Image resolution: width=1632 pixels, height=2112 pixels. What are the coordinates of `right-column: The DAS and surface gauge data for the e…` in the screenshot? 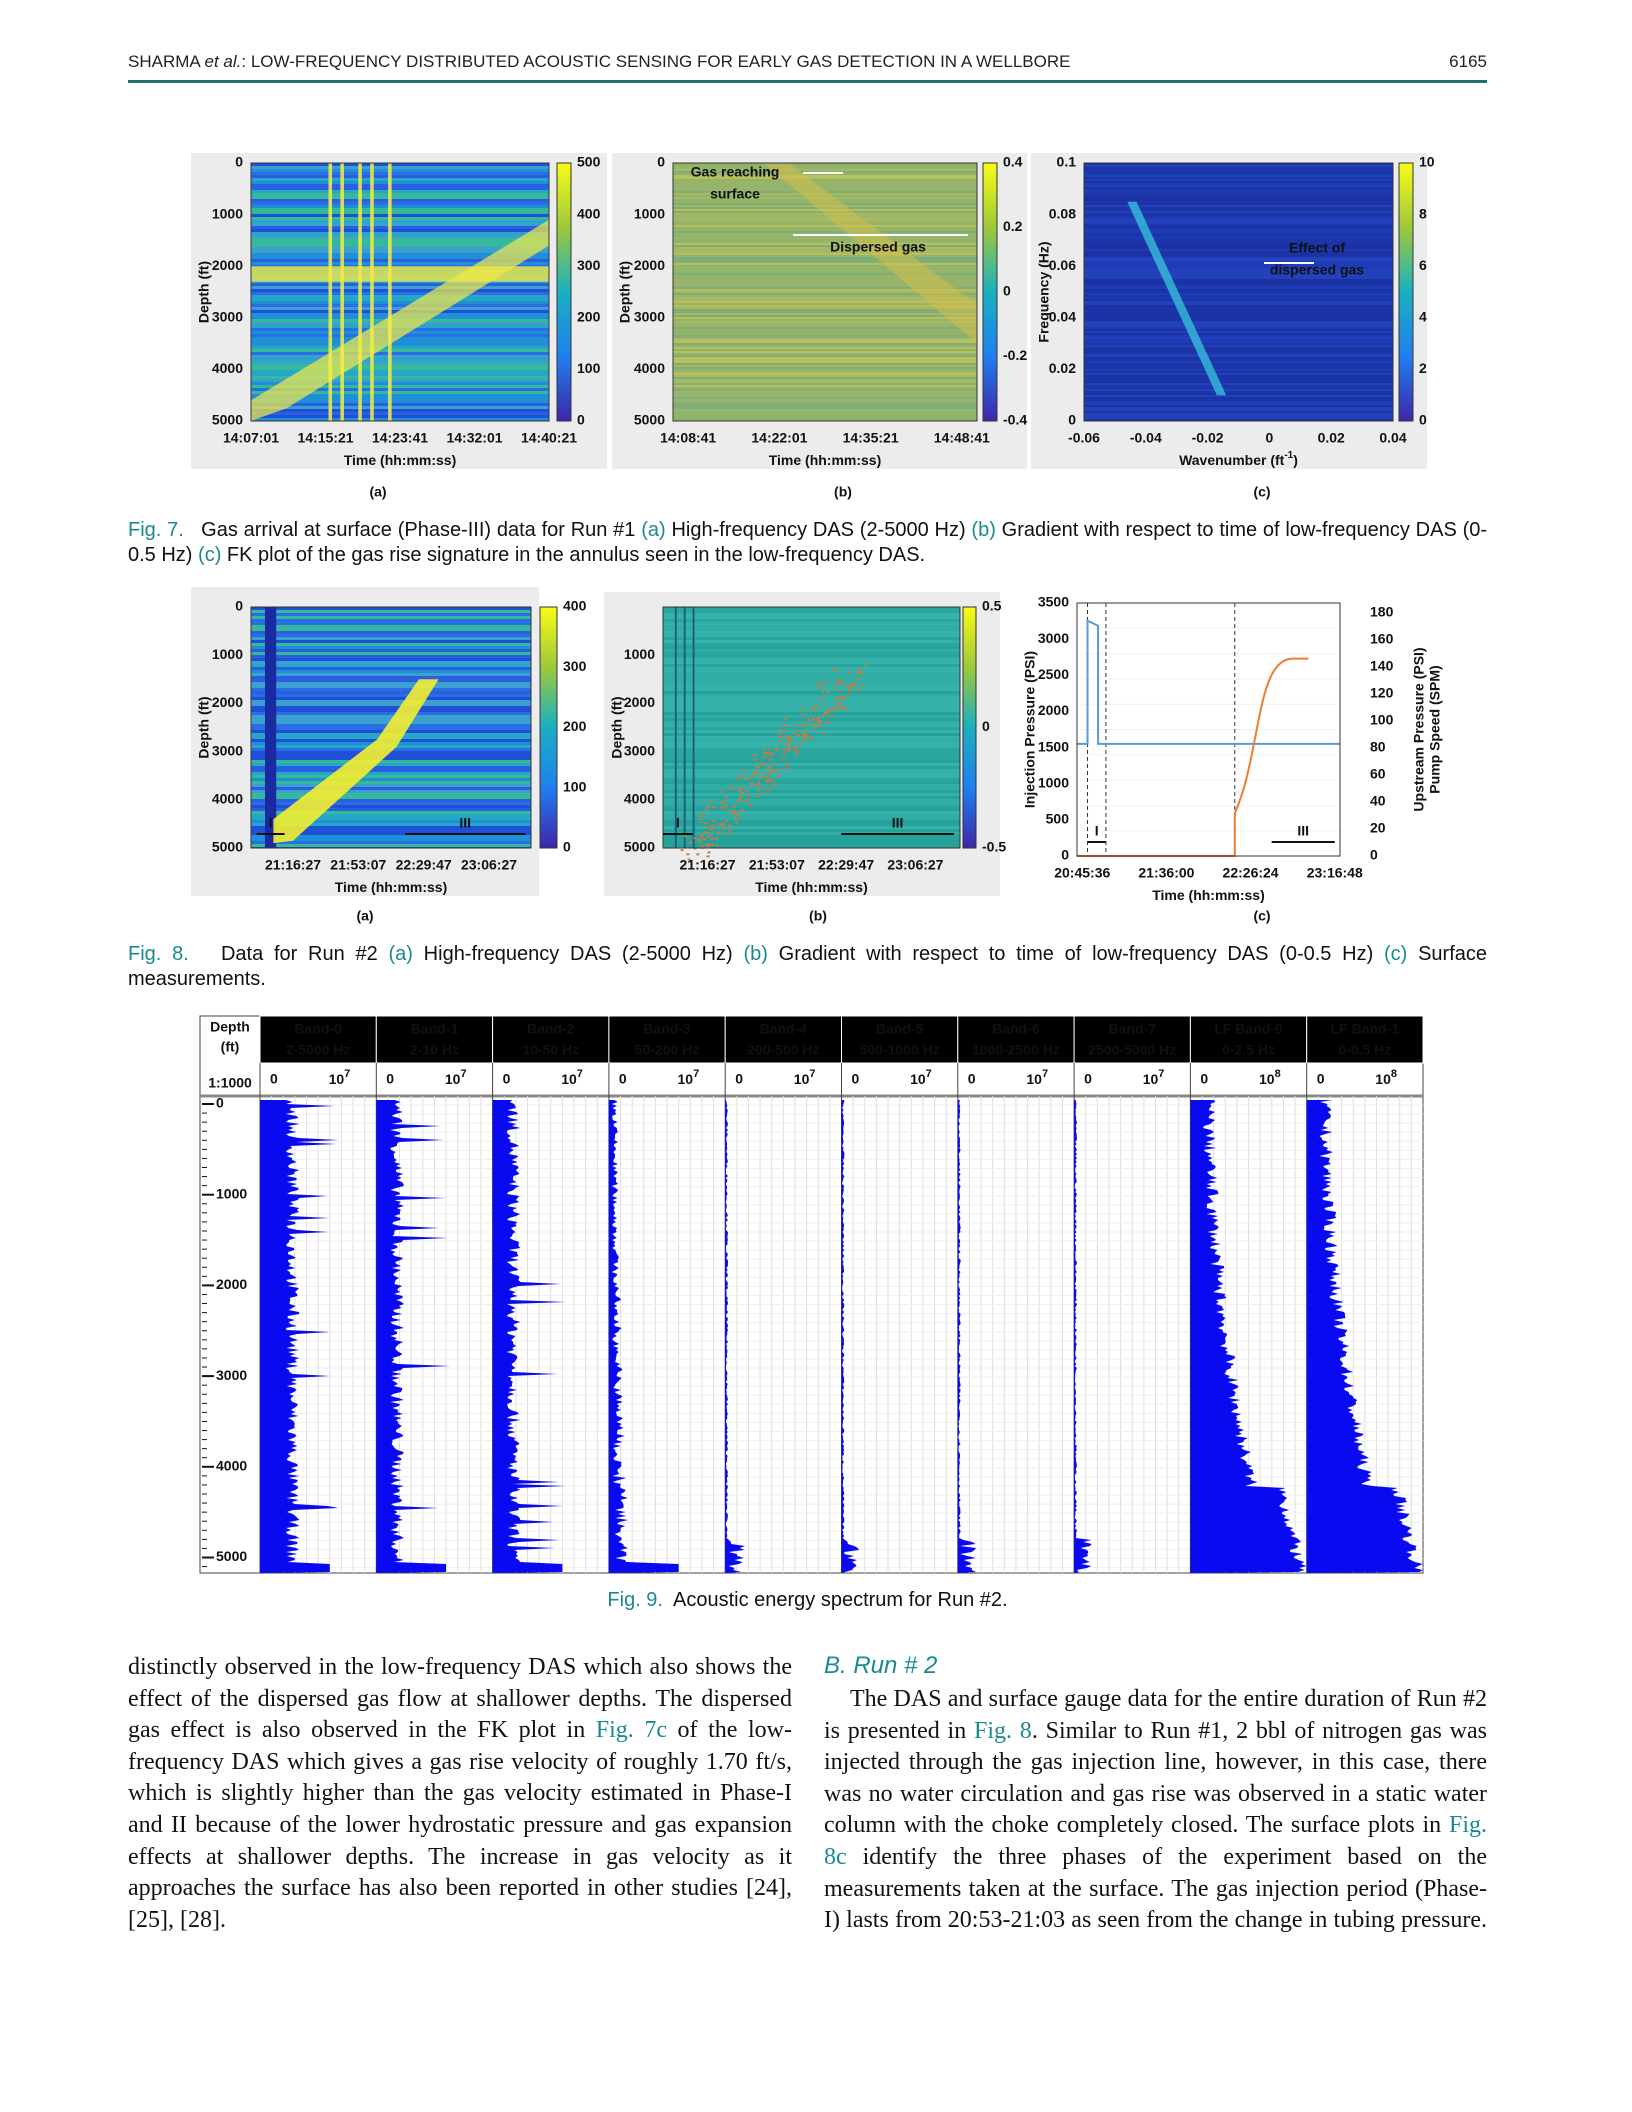 It's located at (1155, 1810).